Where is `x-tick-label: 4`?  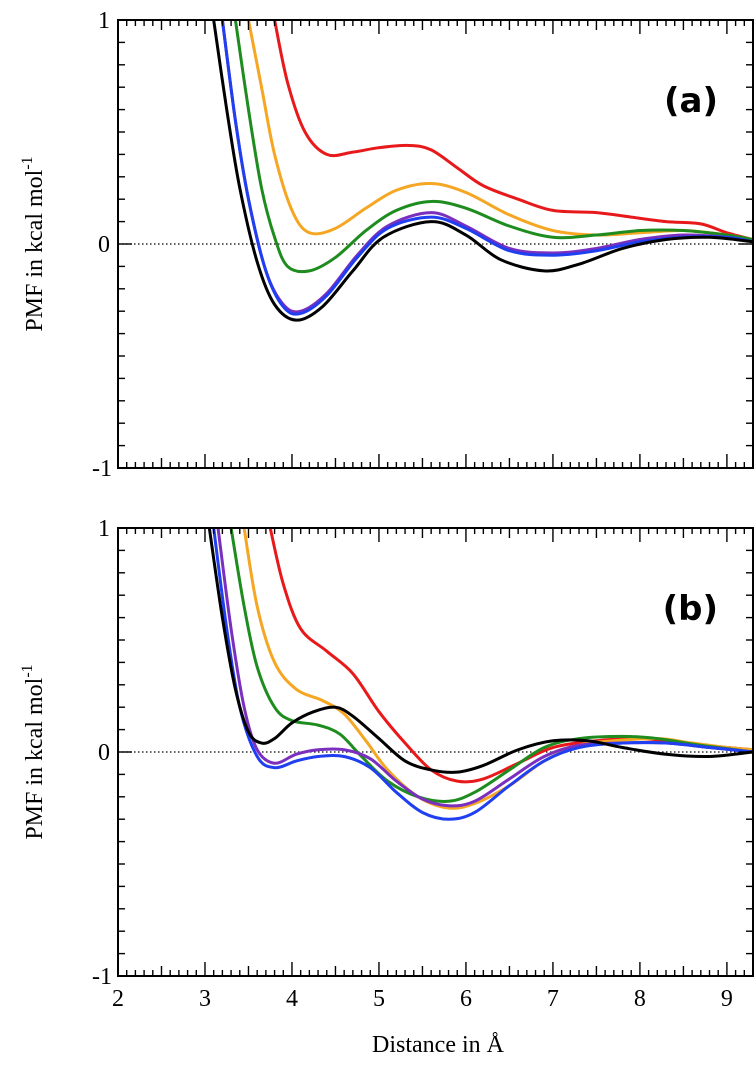 x-tick-label: 4 is located at coordinates (292, 999).